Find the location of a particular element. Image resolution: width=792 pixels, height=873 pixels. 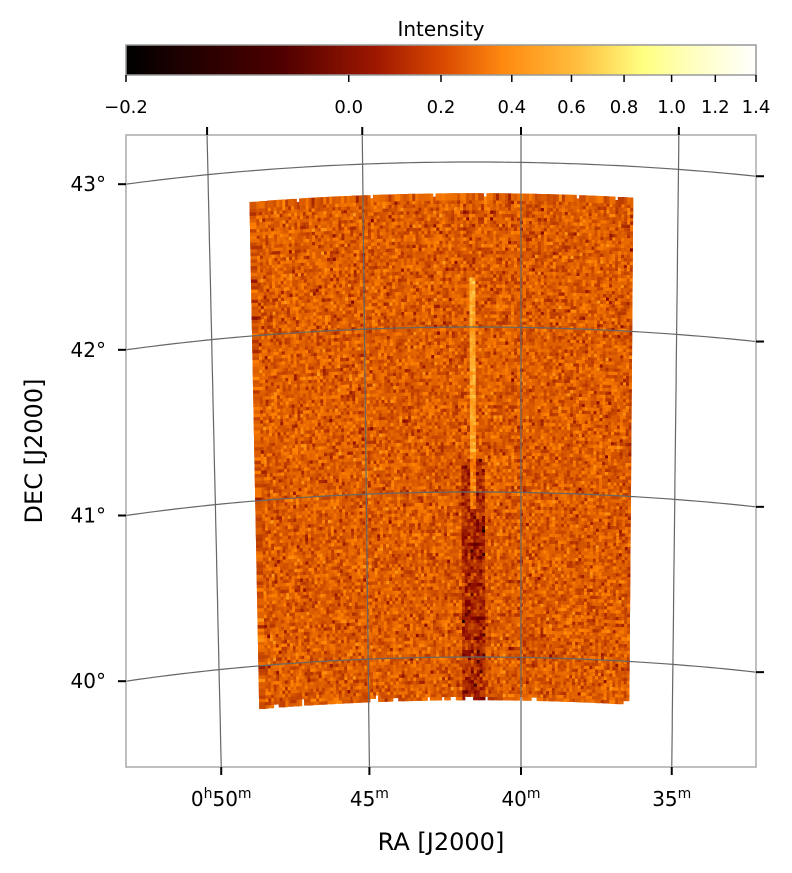

colorbar-tick-label: −0.2 is located at coordinates (126, 107).